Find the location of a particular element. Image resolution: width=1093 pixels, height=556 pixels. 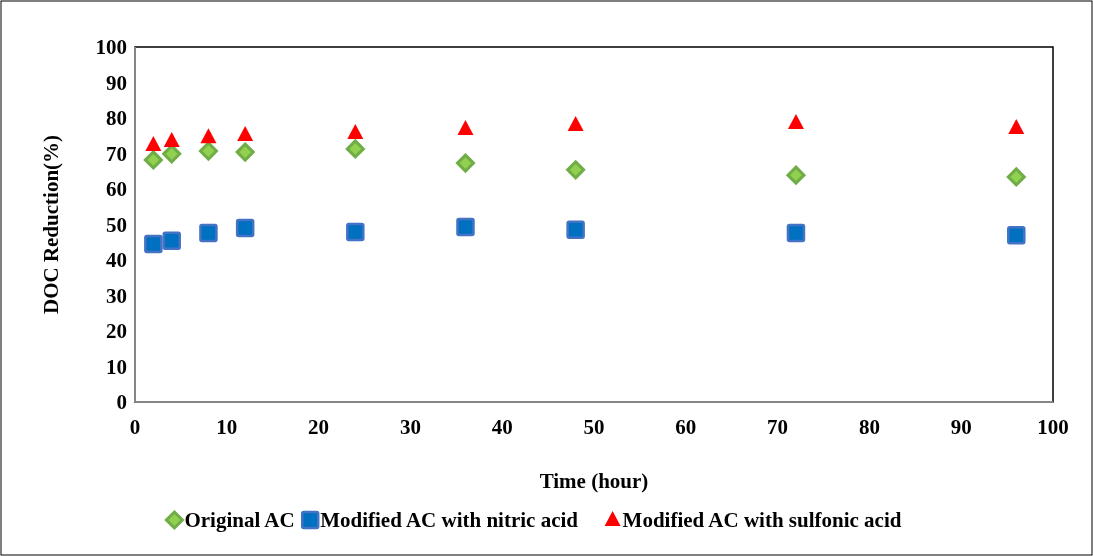

y-tick-label: 10 is located at coordinates (116, 366).